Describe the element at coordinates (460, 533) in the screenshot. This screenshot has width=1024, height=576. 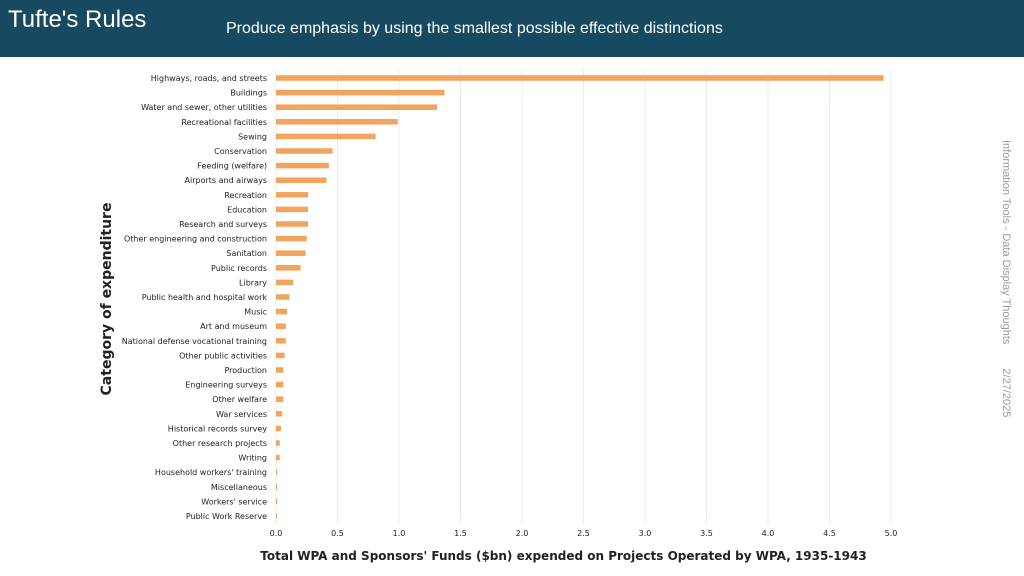
I see `x-tick-label: 1.5` at that location.